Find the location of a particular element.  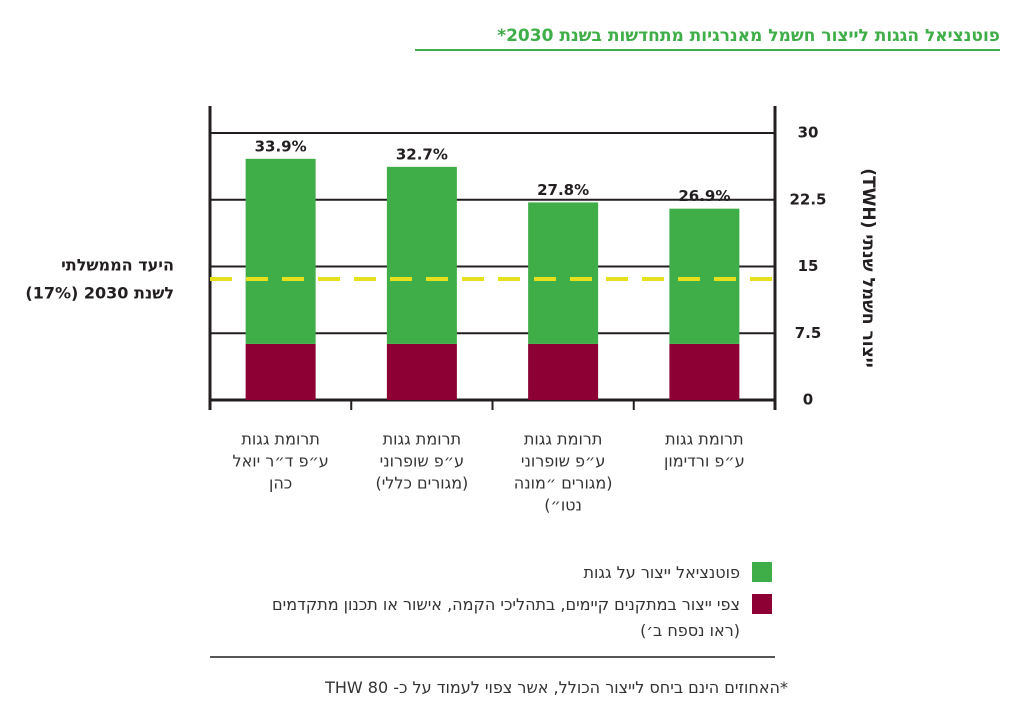

legend-label: פוטנציאל ייצור על גגות is located at coordinates (661, 572).